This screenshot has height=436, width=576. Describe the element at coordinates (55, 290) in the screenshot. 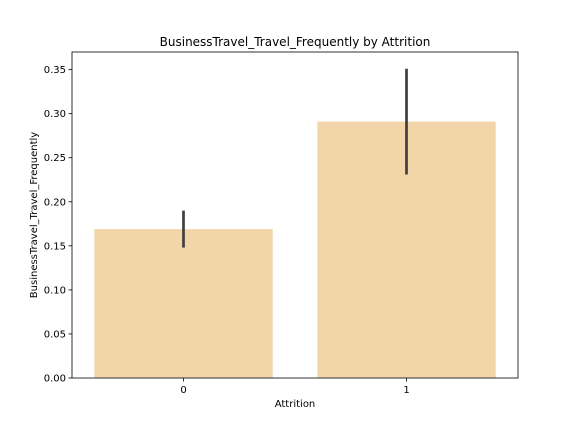

I see `y-tick-label-2: 0.10` at that location.